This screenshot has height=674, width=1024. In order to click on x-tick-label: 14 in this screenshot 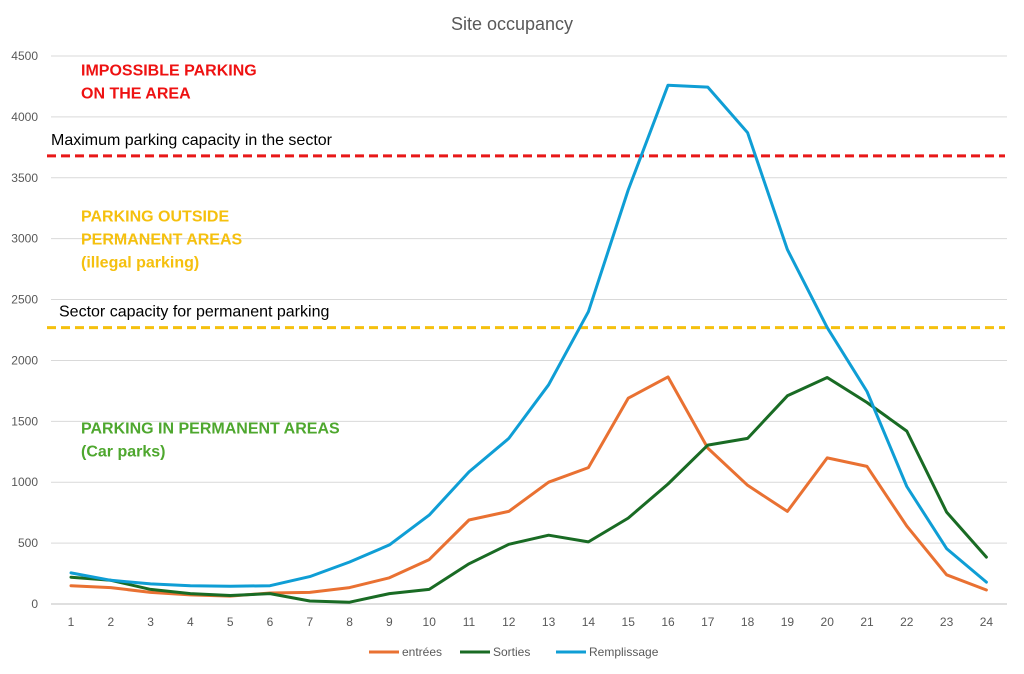, I will do `click(589, 622)`.